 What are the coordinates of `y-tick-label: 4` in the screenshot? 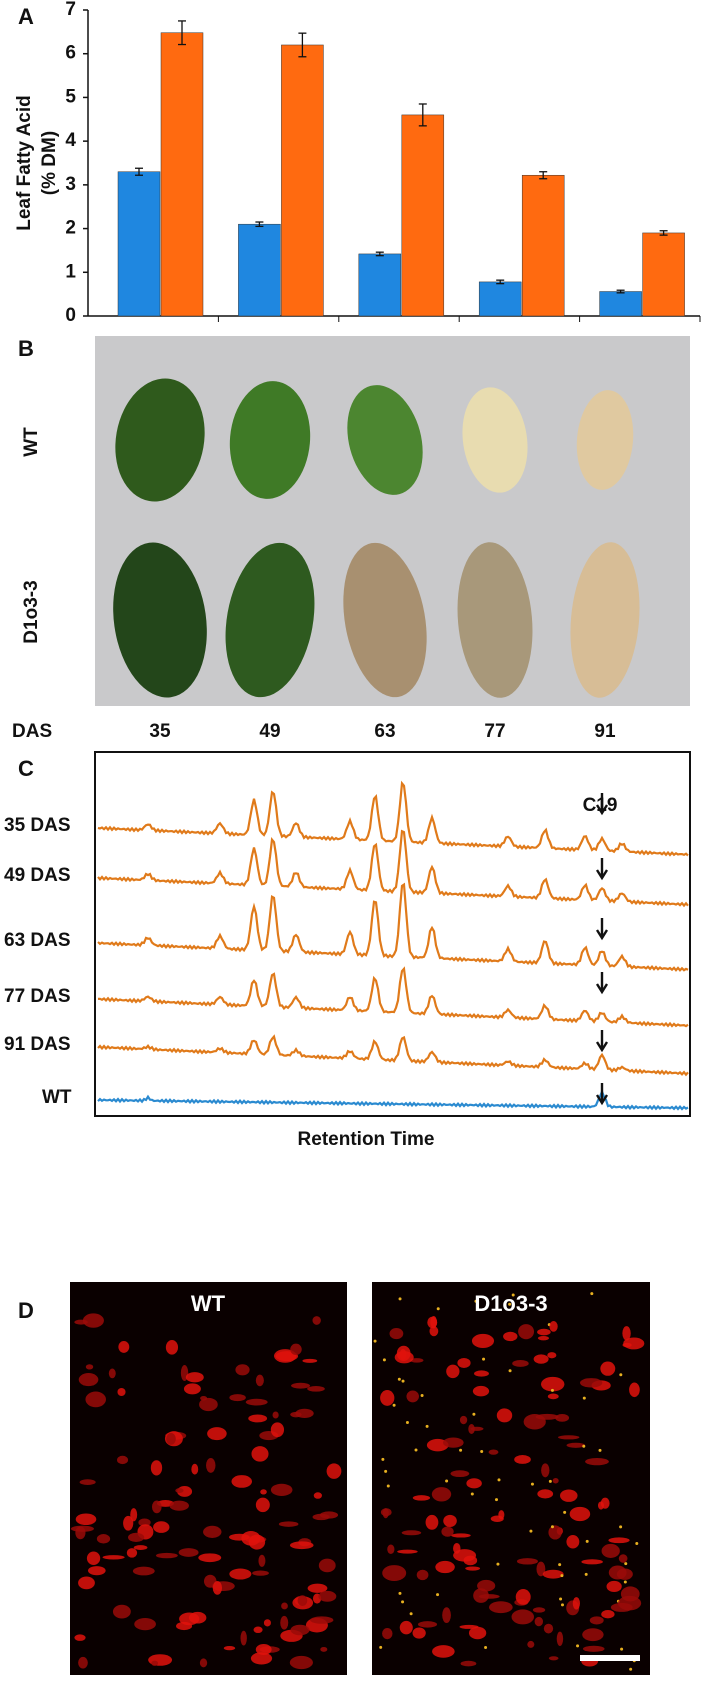 It's located at (70, 140).